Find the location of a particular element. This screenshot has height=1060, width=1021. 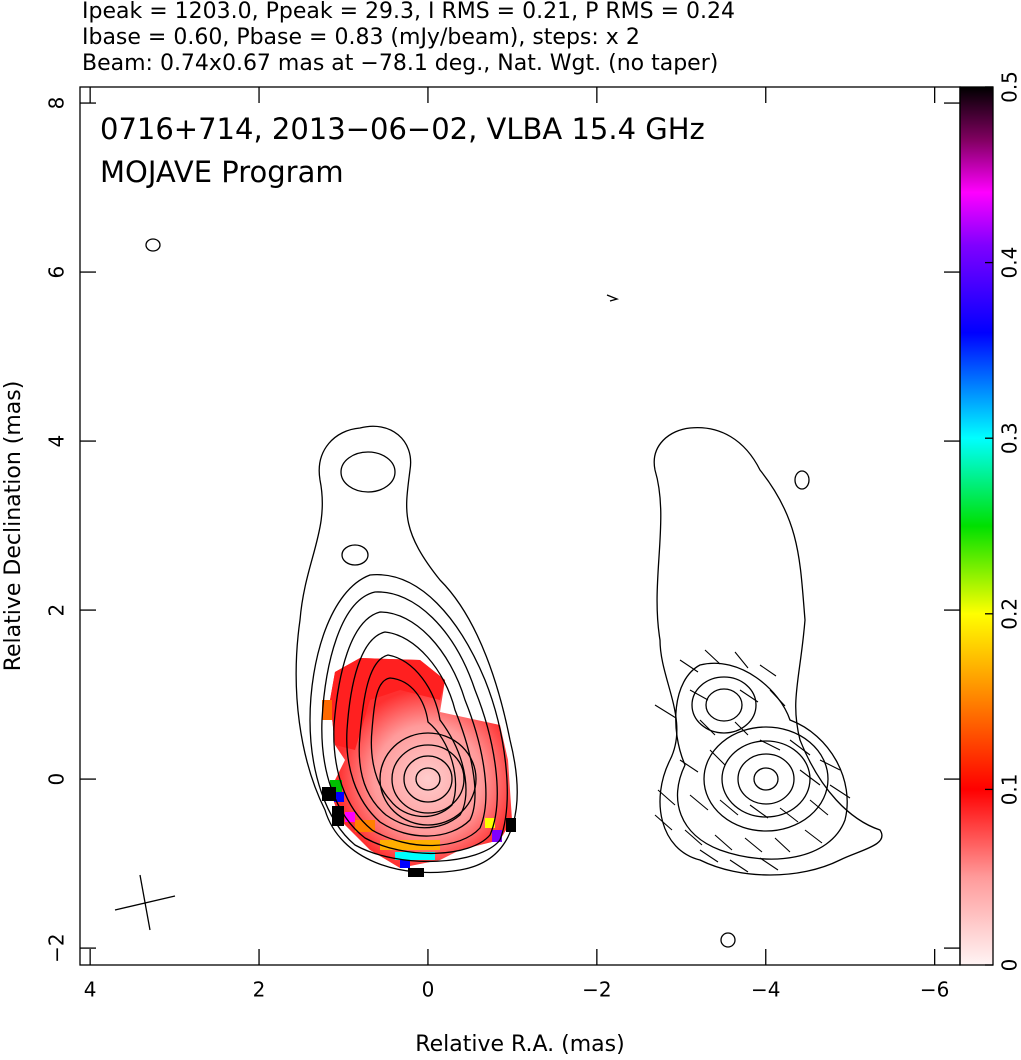

x-tick-label: −6 is located at coordinates (934, 990).